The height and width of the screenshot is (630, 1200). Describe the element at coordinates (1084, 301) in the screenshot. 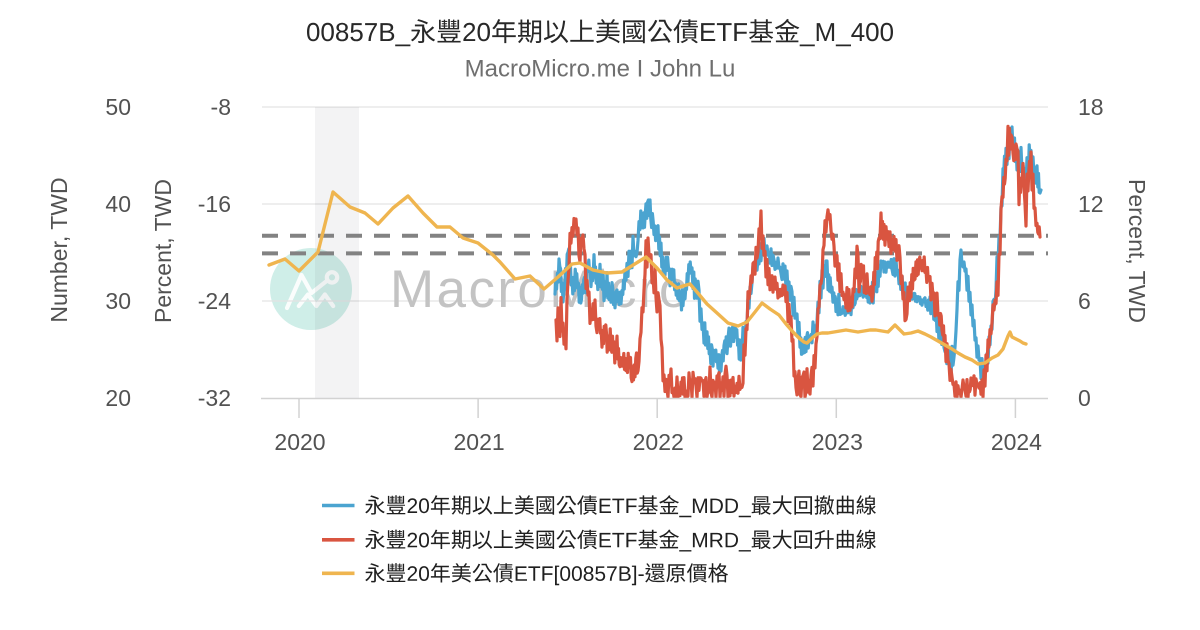

I see `svg-text: 6` at that location.